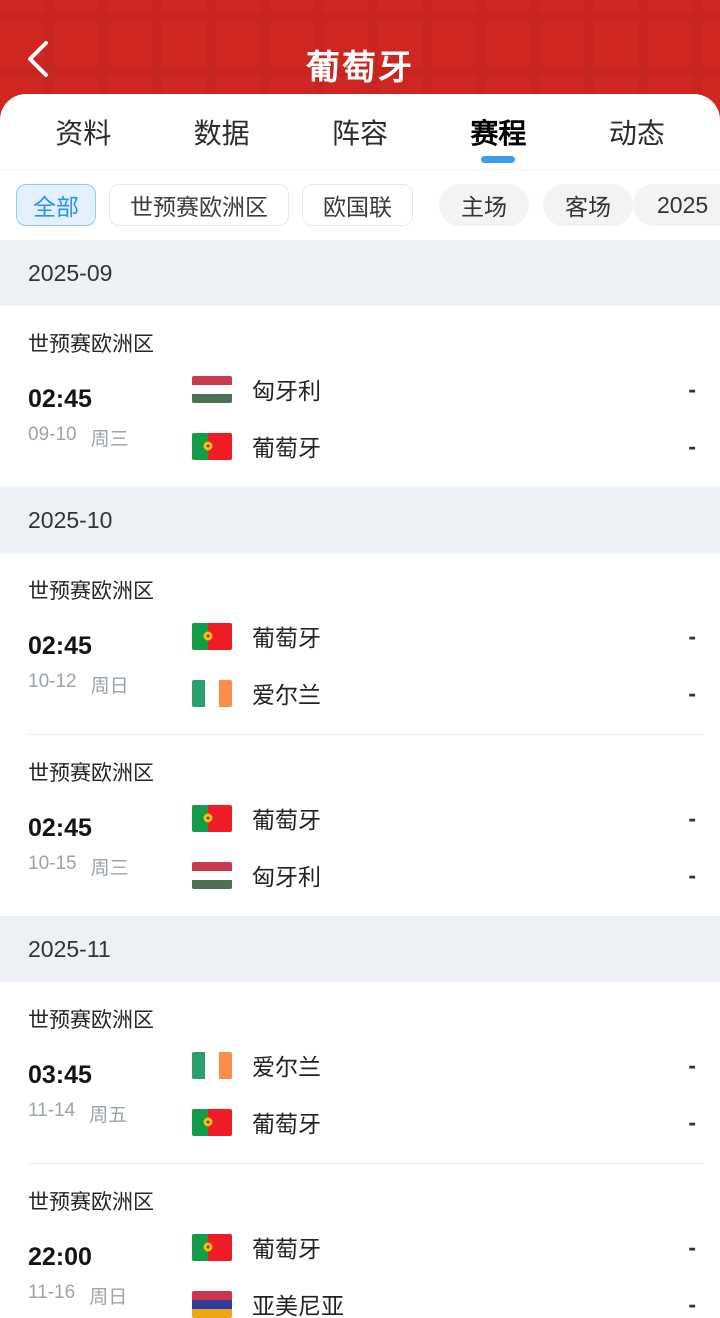  I want to click on match-date-value: 11-14, so click(52, 1110).